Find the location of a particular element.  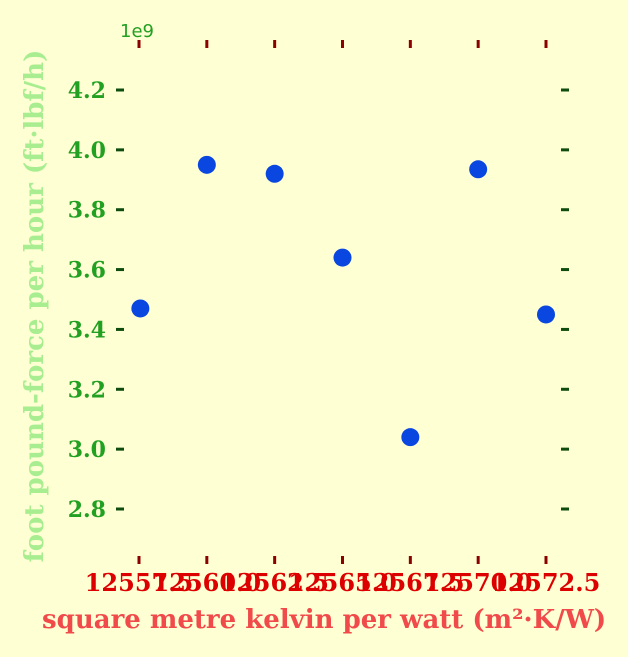

x-axis-label: square metre kelvin per watt (m²·K/W) is located at coordinates (324, 620).